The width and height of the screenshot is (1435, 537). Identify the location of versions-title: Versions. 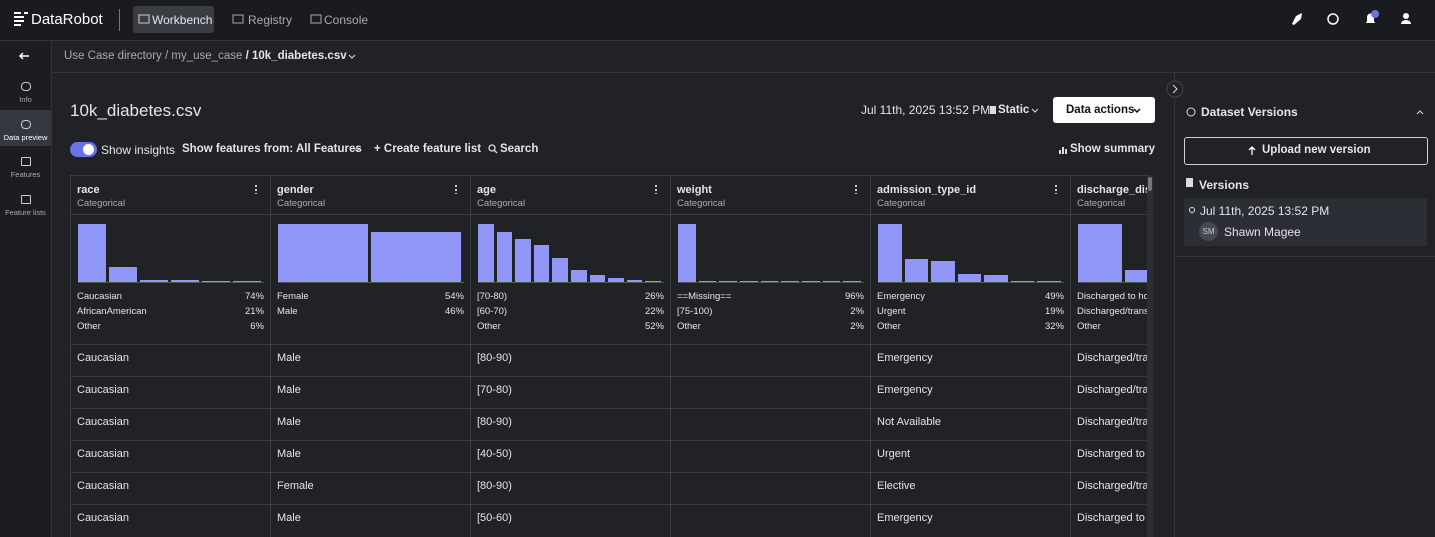
(1224, 185).